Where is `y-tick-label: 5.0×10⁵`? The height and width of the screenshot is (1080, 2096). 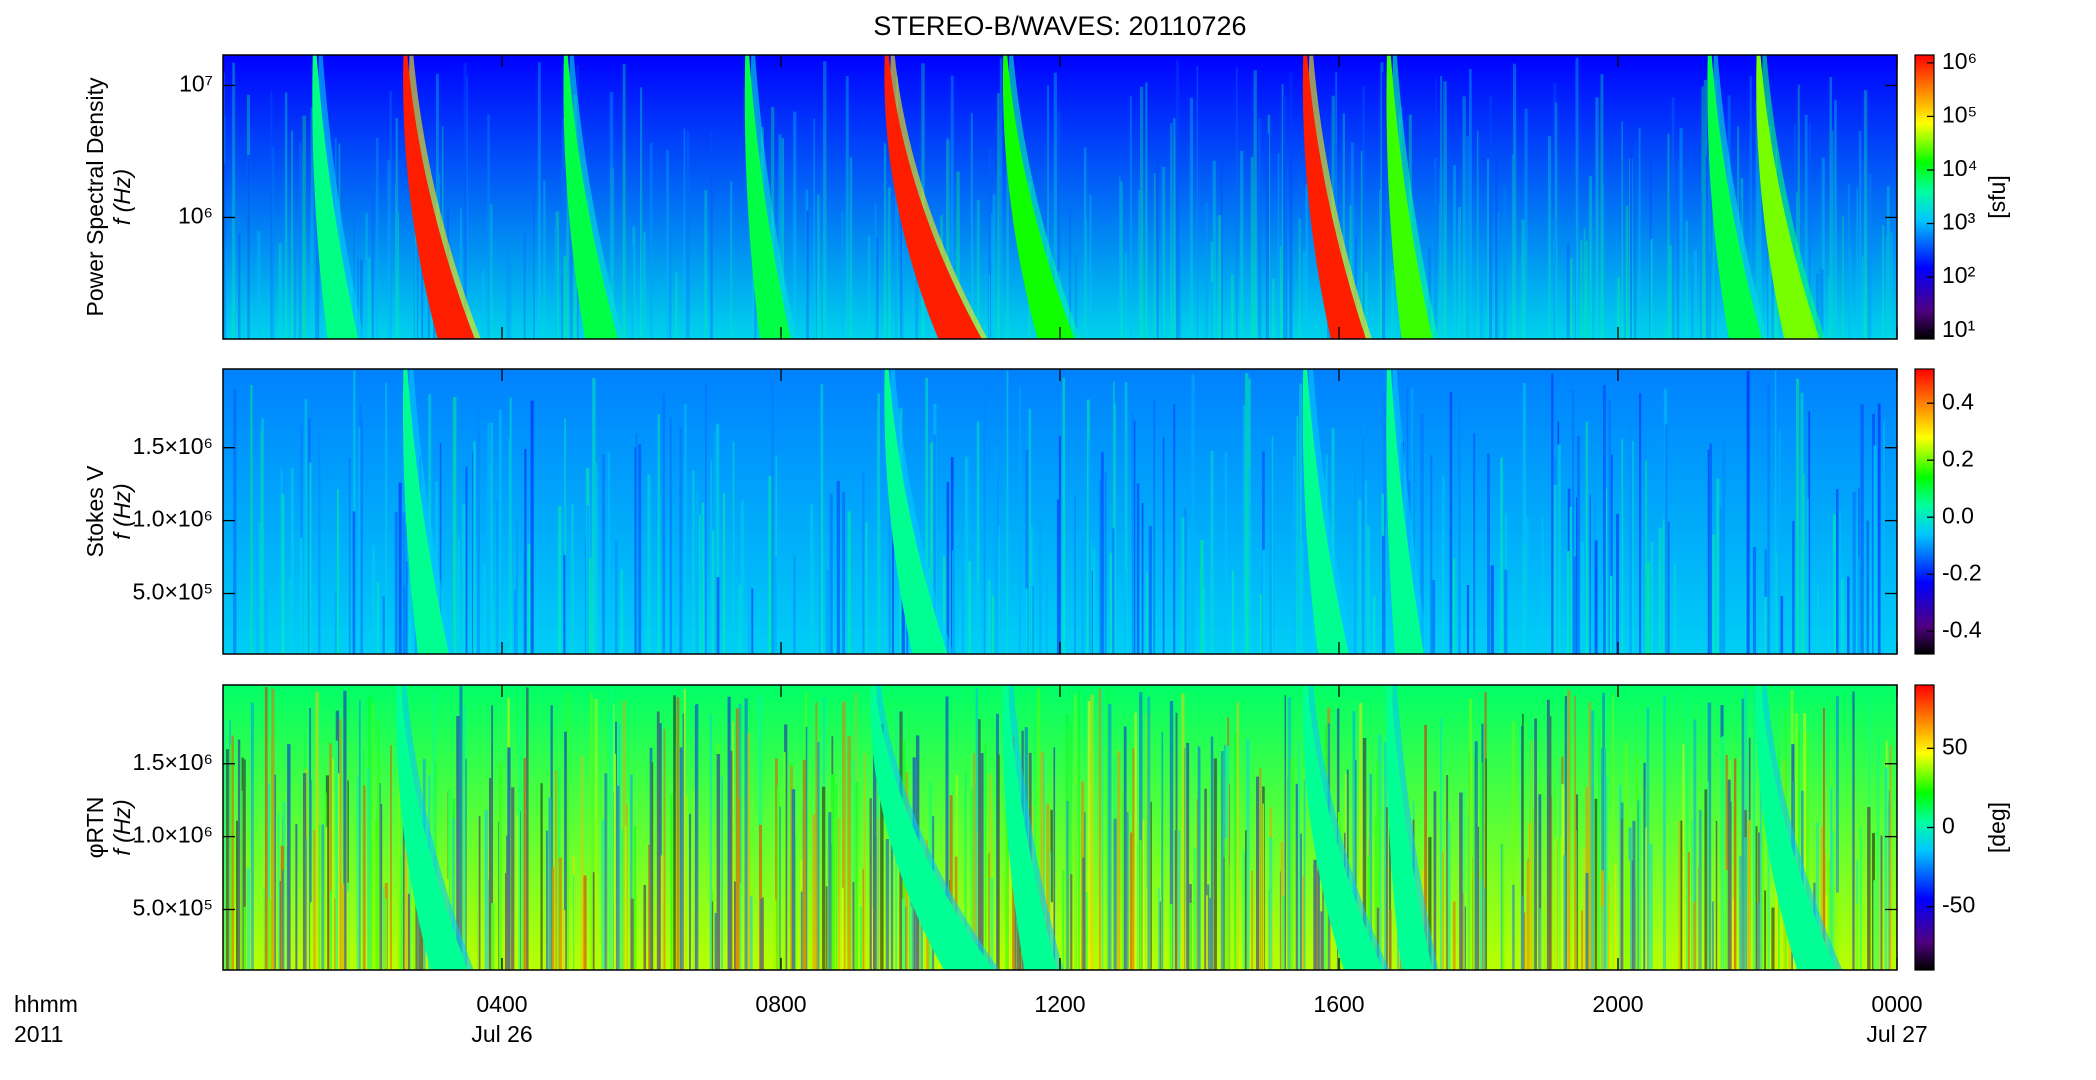 y-tick-label: 5.0×10⁵ is located at coordinates (172, 908).